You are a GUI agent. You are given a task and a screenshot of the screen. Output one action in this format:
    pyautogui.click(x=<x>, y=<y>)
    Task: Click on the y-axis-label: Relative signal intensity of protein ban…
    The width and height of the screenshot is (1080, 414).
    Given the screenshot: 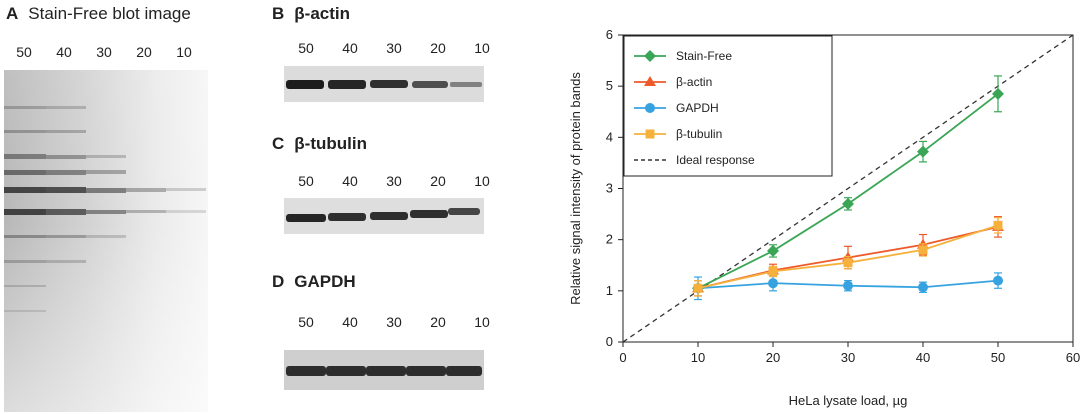 What is the action you would take?
    pyautogui.click(x=575, y=188)
    